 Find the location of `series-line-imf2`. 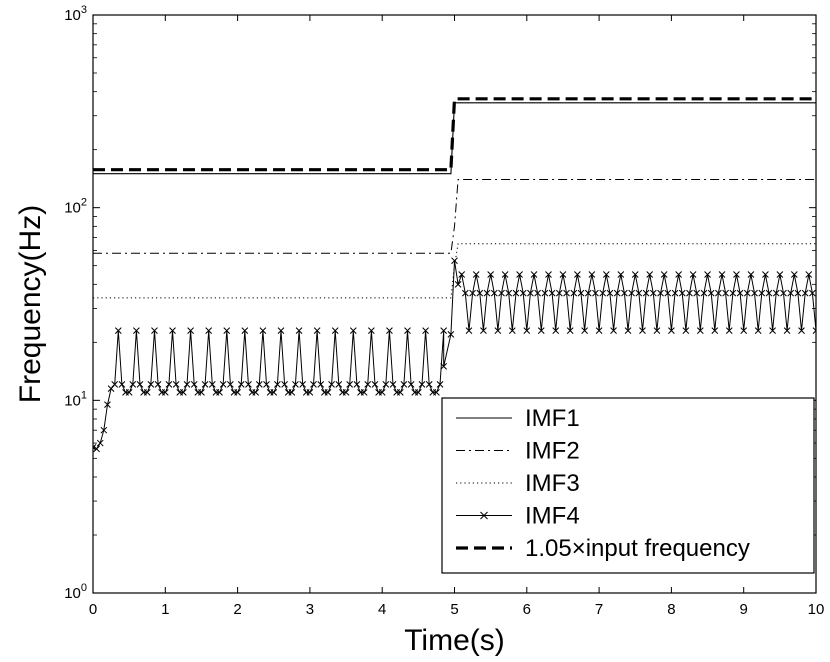

series-line-imf2 is located at coordinates (454, 216).